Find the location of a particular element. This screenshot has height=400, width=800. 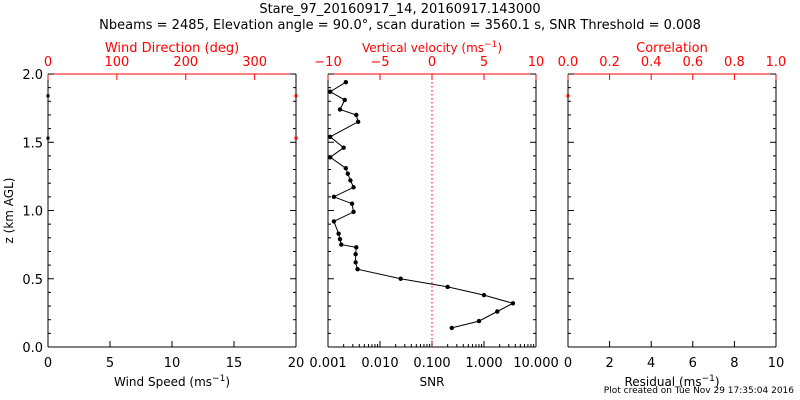

figure-title: Stare_97_20160917_14, 20160917.143000 is located at coordinates (400, 9).